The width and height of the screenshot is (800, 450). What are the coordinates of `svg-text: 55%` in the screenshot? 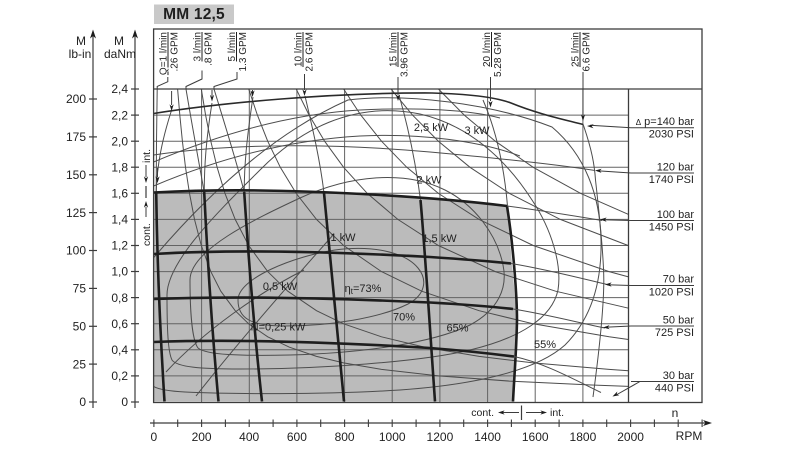 It's located at (545, 345).